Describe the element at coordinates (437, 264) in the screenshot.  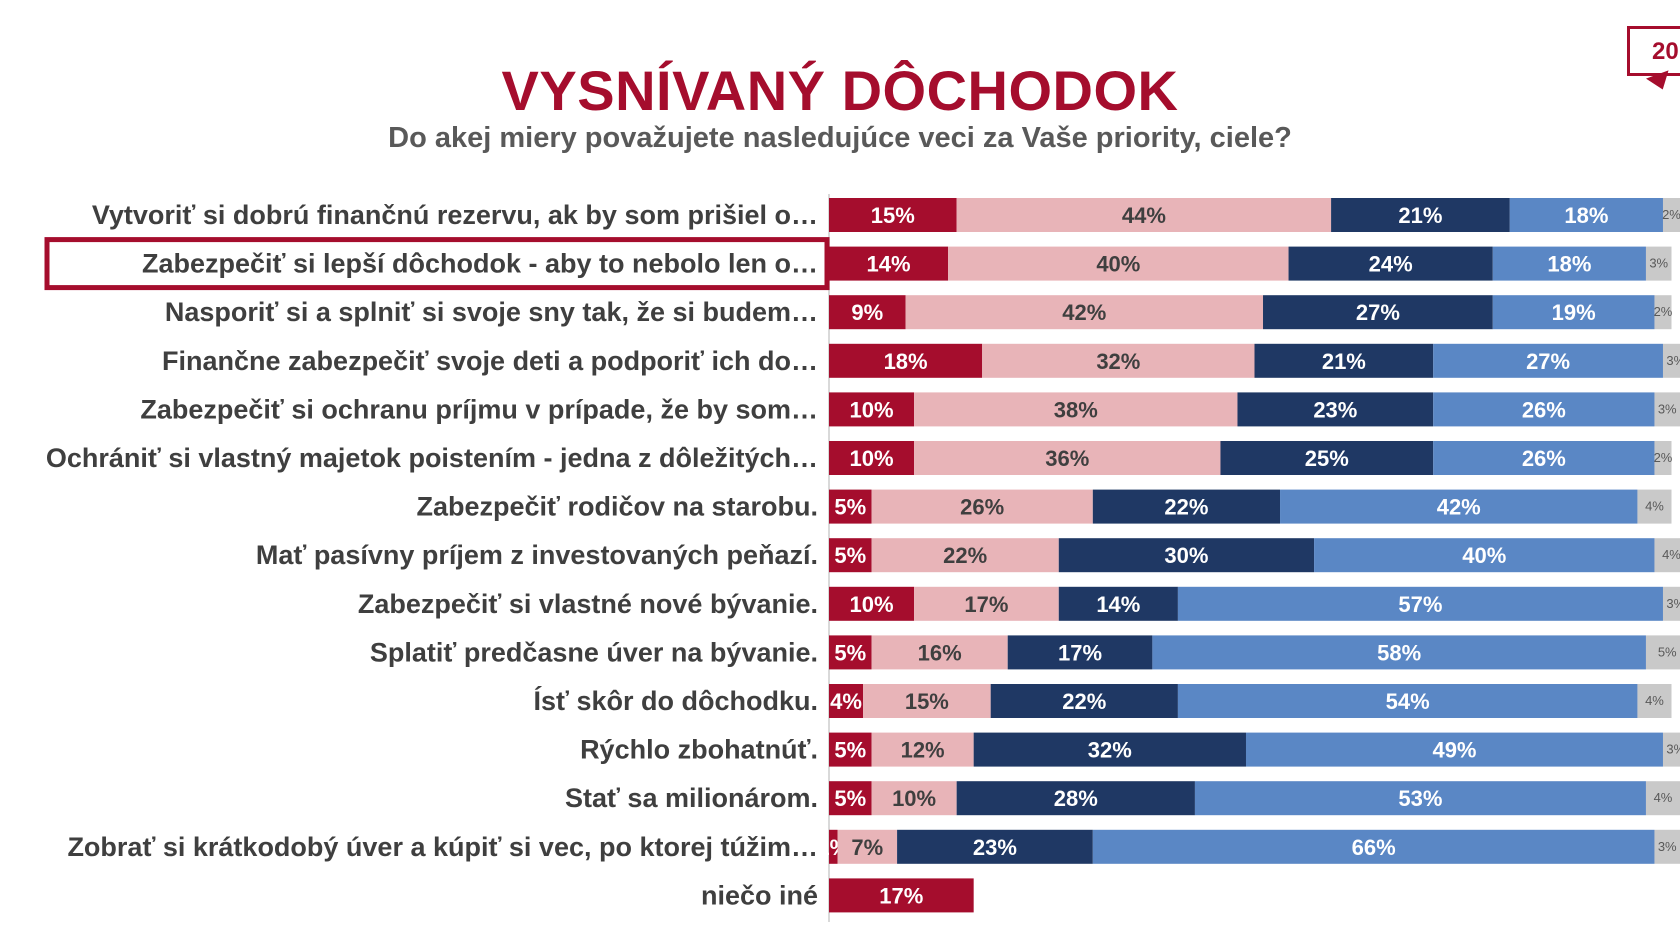
I see `highlight-frame` at that location.